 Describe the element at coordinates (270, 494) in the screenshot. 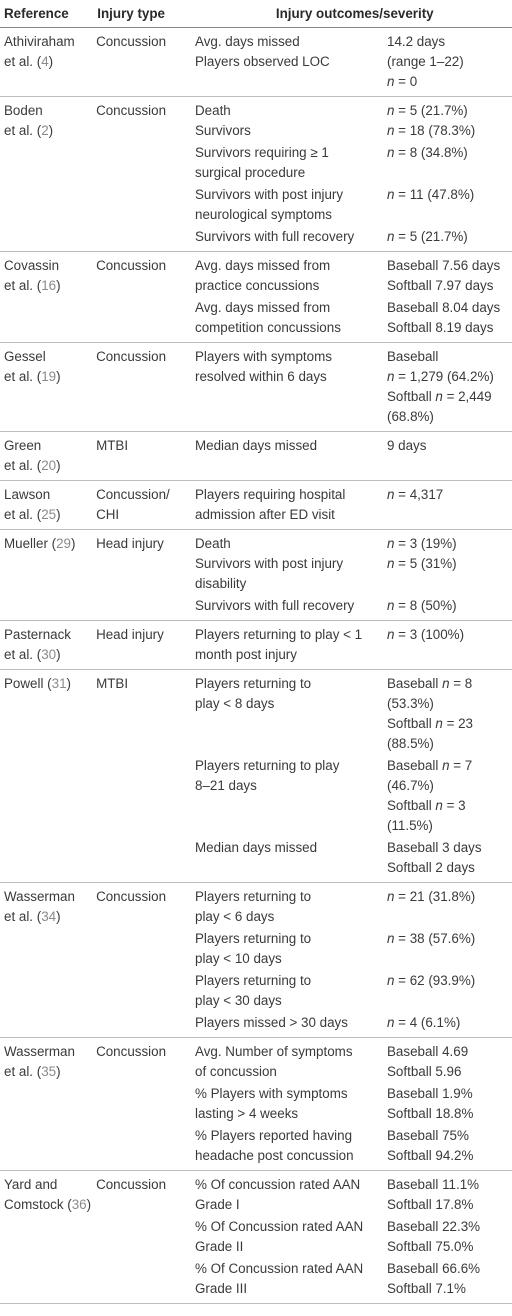

I see `outcome-line: Players requiring hospital` at that location.